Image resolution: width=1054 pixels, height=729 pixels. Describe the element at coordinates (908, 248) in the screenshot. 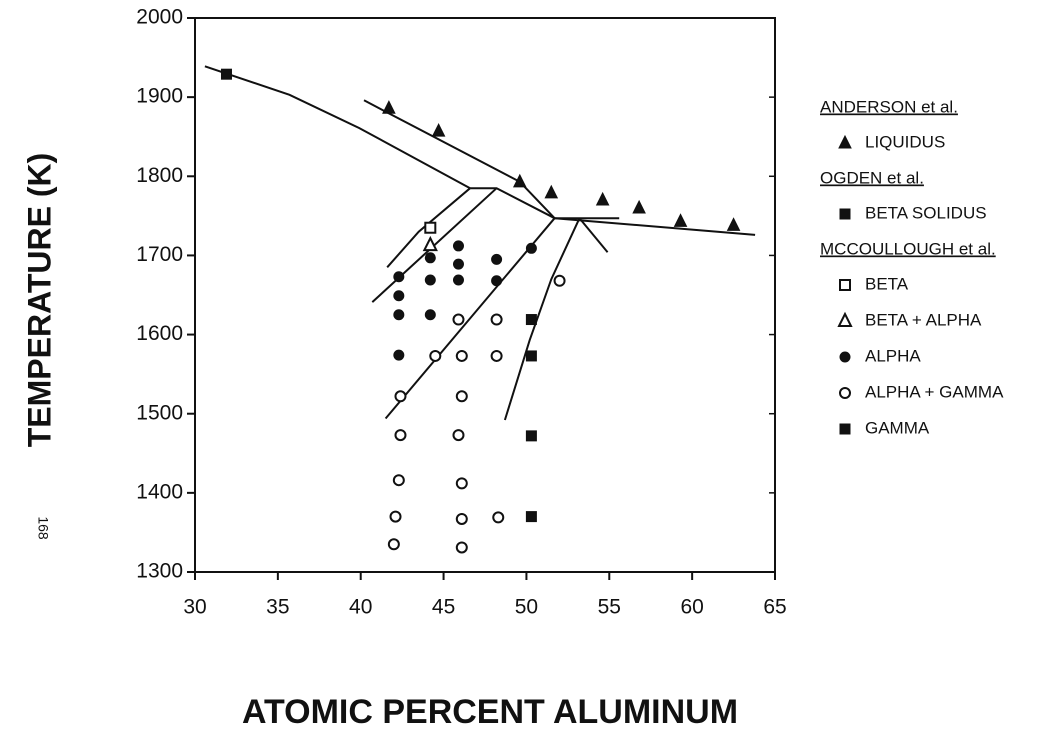

I see `legend-group-title: MCCOULLOUGH et al.` at that location.